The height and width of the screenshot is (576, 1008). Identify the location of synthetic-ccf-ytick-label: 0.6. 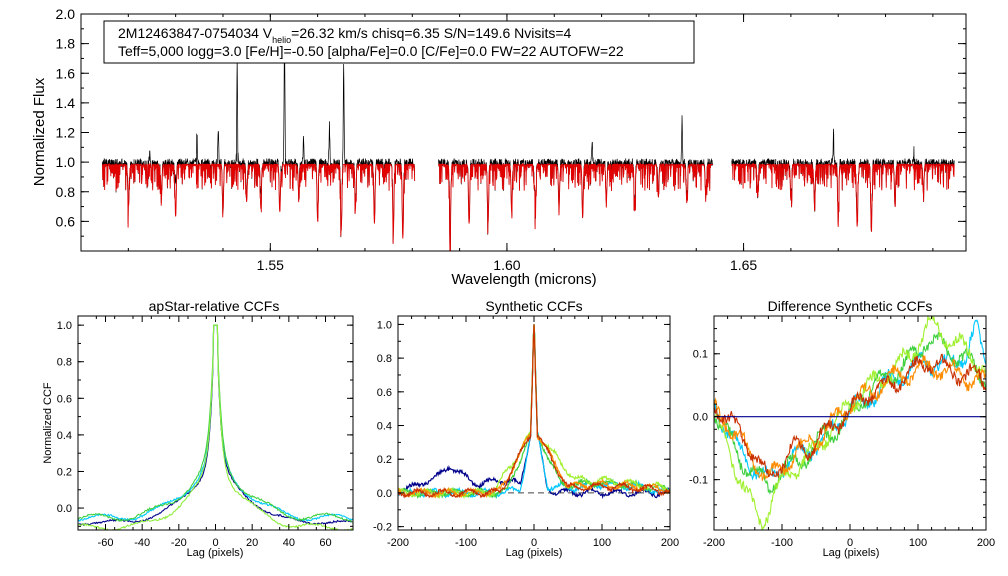
(384, 393).